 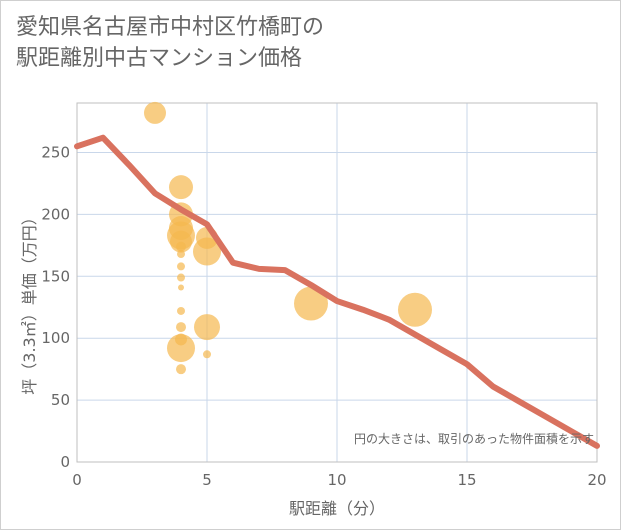 I want to click on y-tick-label: 100, so click(x=55, y=338).